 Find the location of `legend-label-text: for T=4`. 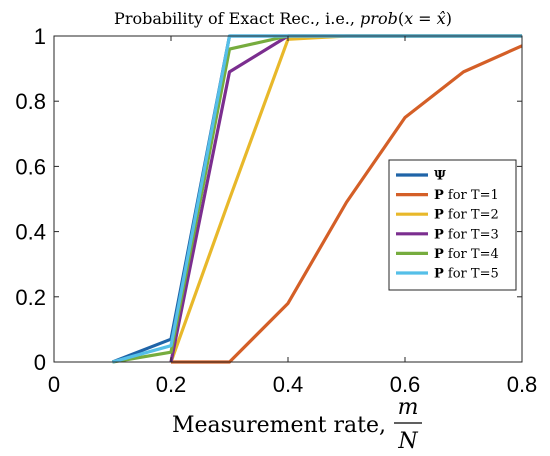

legend-label-text: for T=4 is located at coordinates (471, 254).